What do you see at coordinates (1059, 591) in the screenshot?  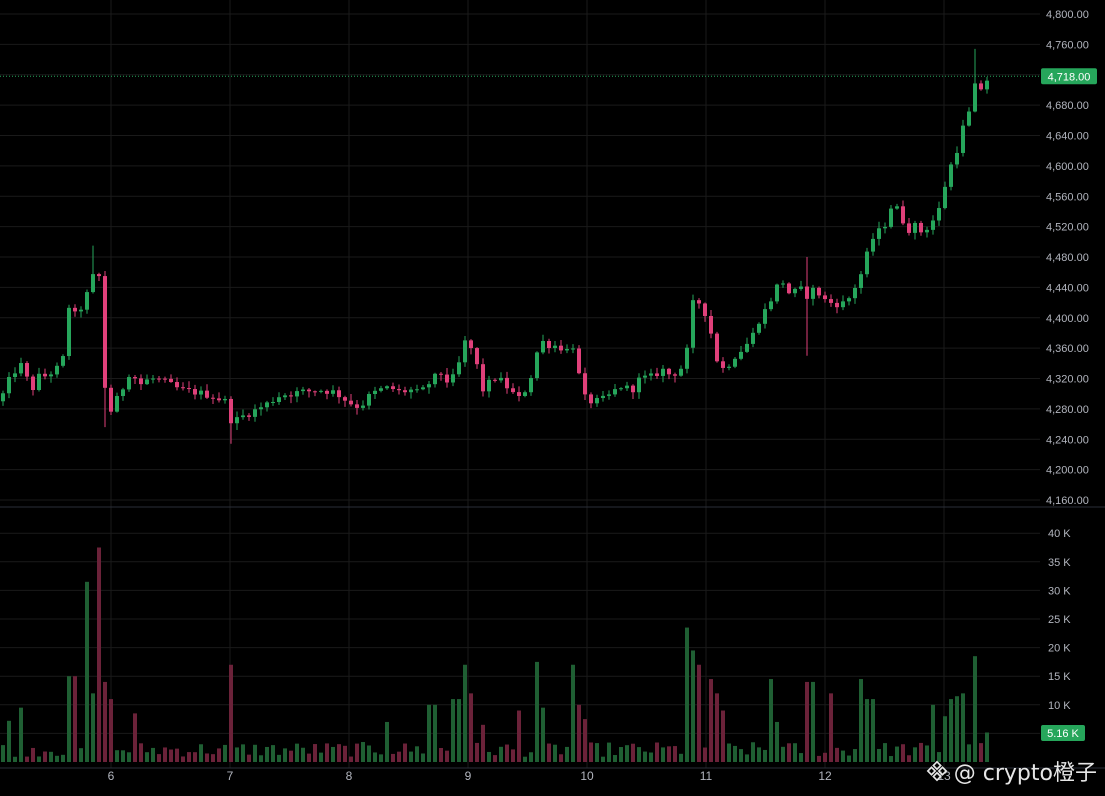 I see `volume-tick-label: 30 K` at bounding box center [1059, 591].